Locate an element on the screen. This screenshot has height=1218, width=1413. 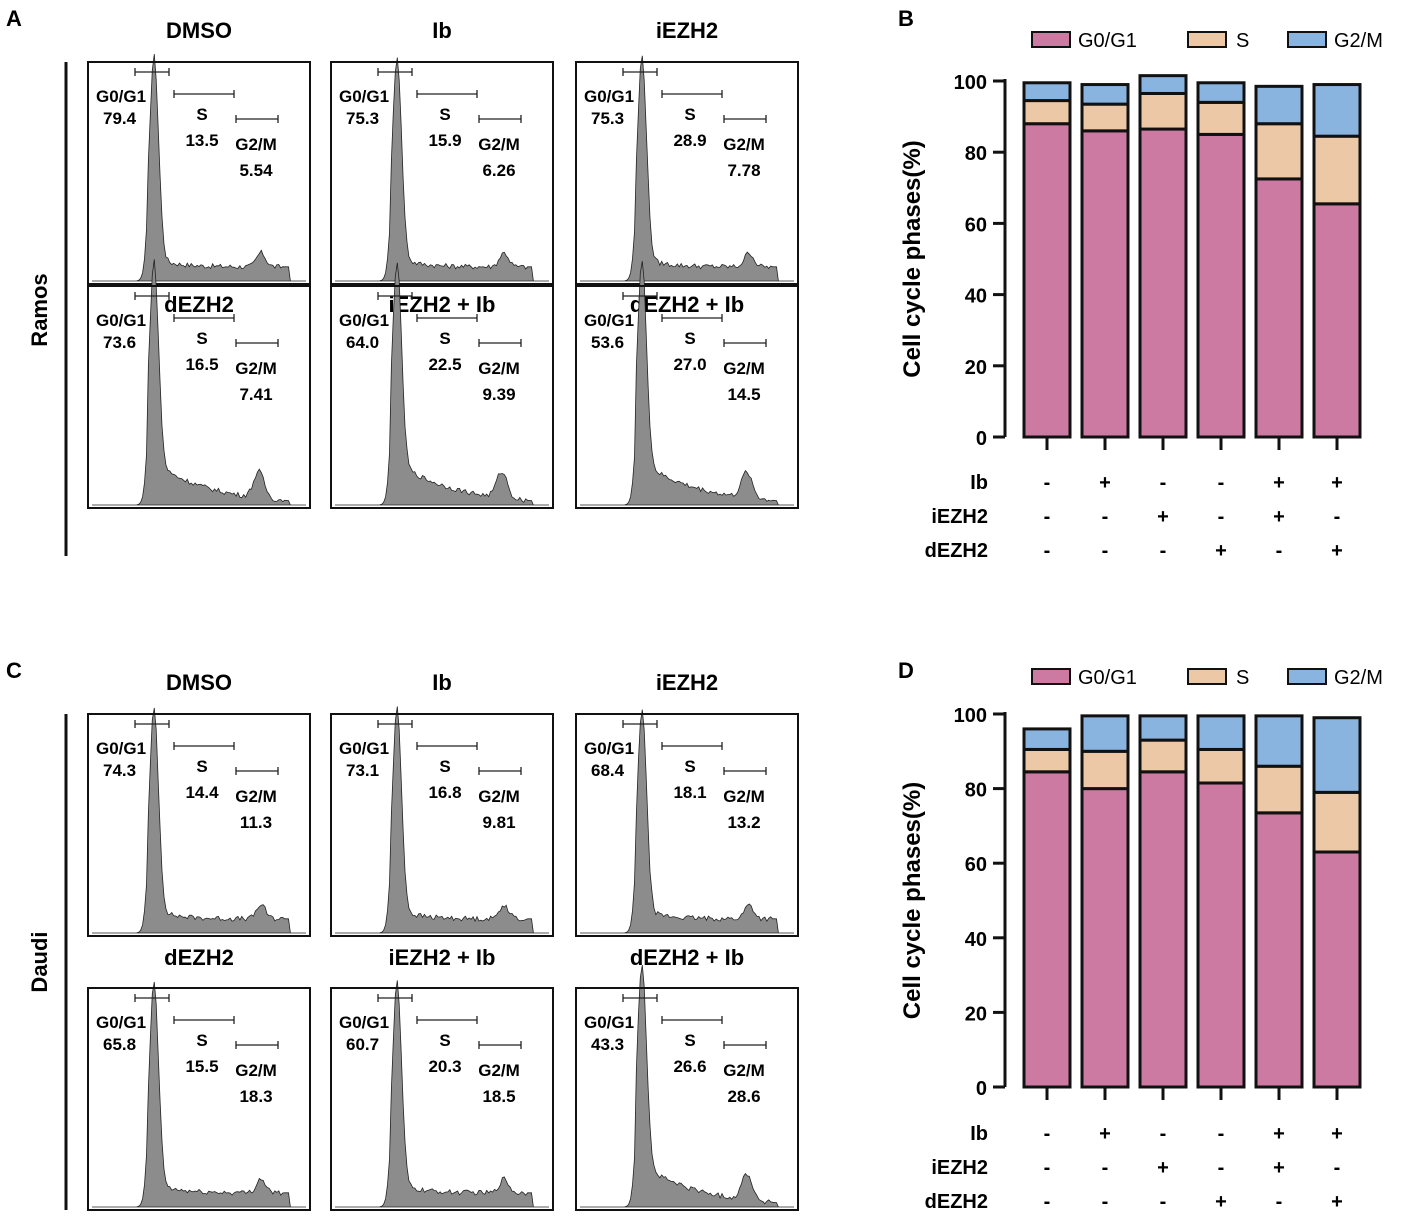
histogram-plot: Ib G0/G1 73.1 S 16.8 G2/M 9.81 is located at coordinates (442, 803).